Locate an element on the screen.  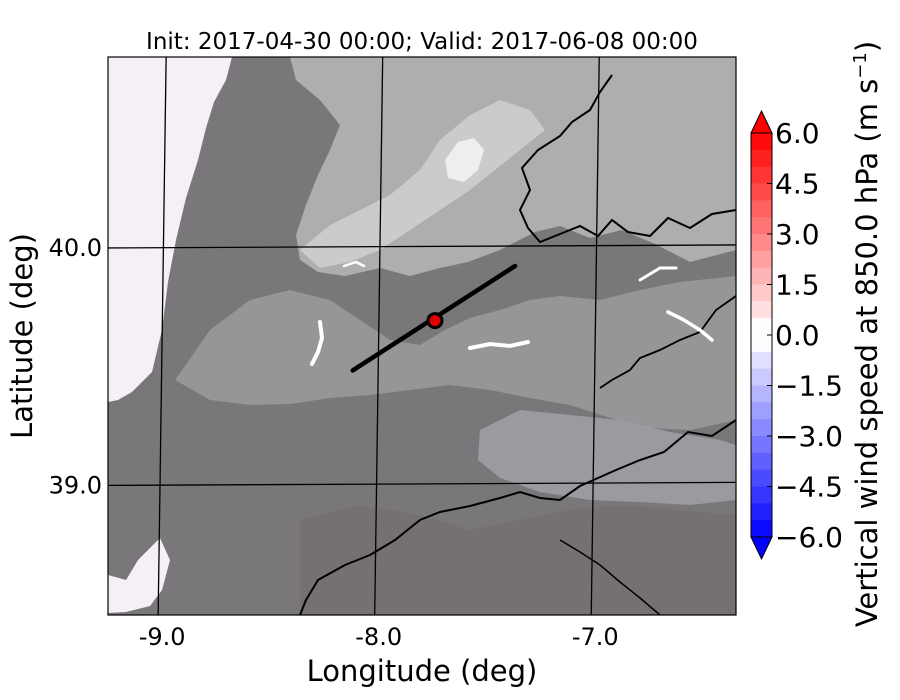
colorbar-tick-label: 1.5 is located at coordinates (797, 285).